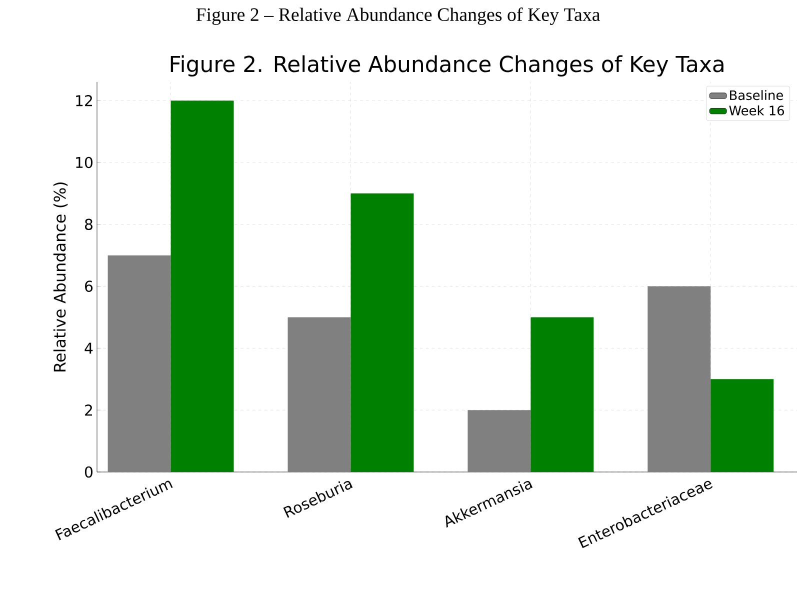 This screenshot has height=615, width=797. Describe the element at coordinates (89, 286) in the screenshot. I see `y-tick-label: 6` at that location.